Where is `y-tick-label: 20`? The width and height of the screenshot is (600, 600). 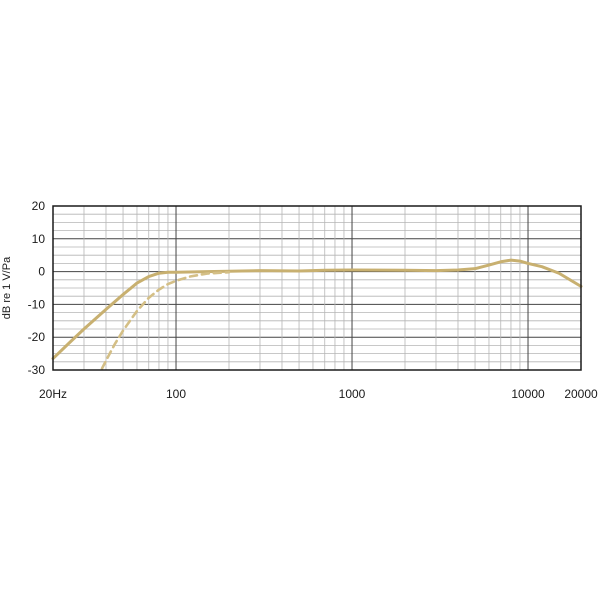 y-tick-label: 20 is located at coordinates (39, 206).